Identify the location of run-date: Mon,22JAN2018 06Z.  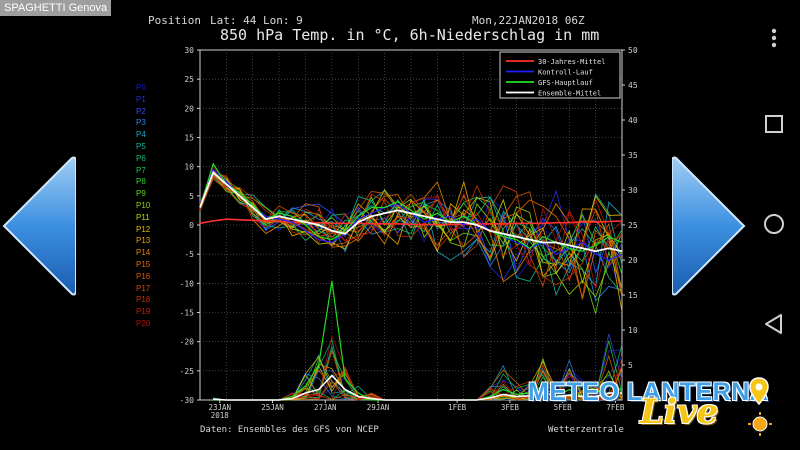
(528, 20).